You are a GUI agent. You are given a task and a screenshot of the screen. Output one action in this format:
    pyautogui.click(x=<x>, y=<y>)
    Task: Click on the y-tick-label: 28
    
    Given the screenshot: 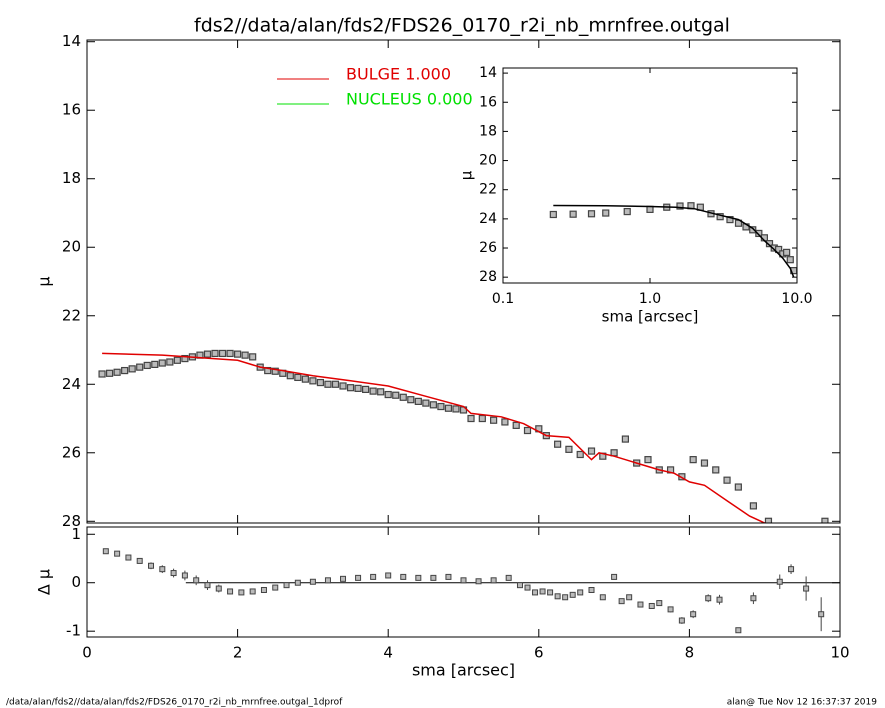 What is the action you would take?
    pyautogui.click(x=488, y=277)
    